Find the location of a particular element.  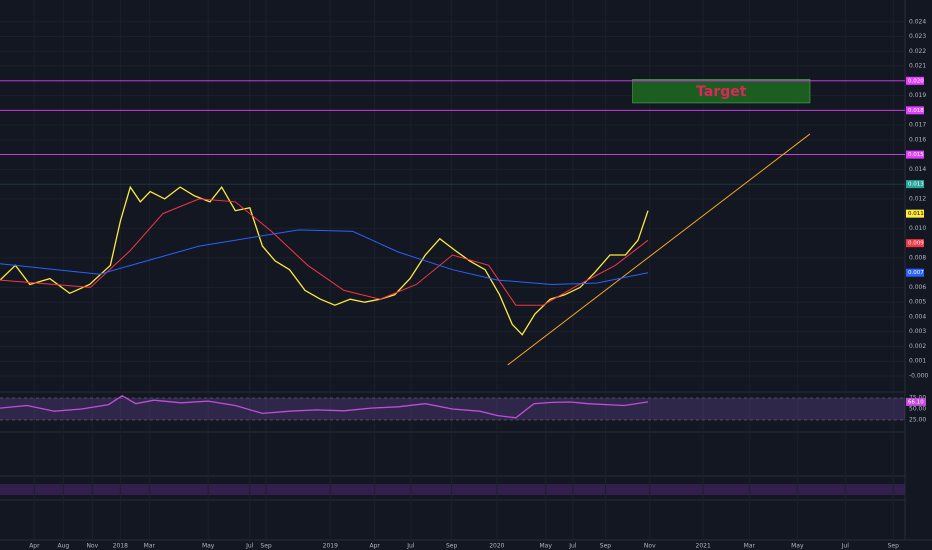

y-tick-label: 25.00 is located at coordinates (917, 420).